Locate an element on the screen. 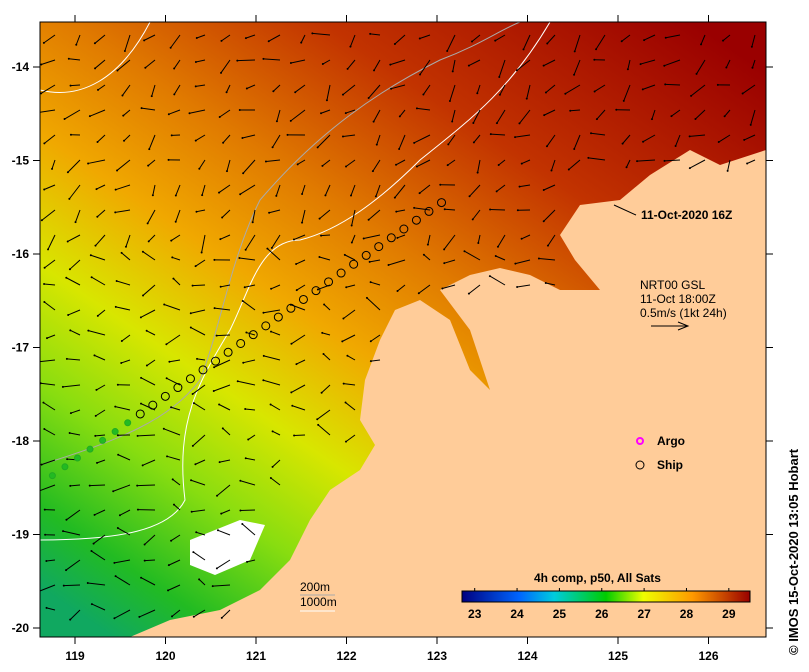 This screenshot has width=809, height=672. colorbar-title: 4h comp, p50, All Sats is located at coordinates (597, 578).